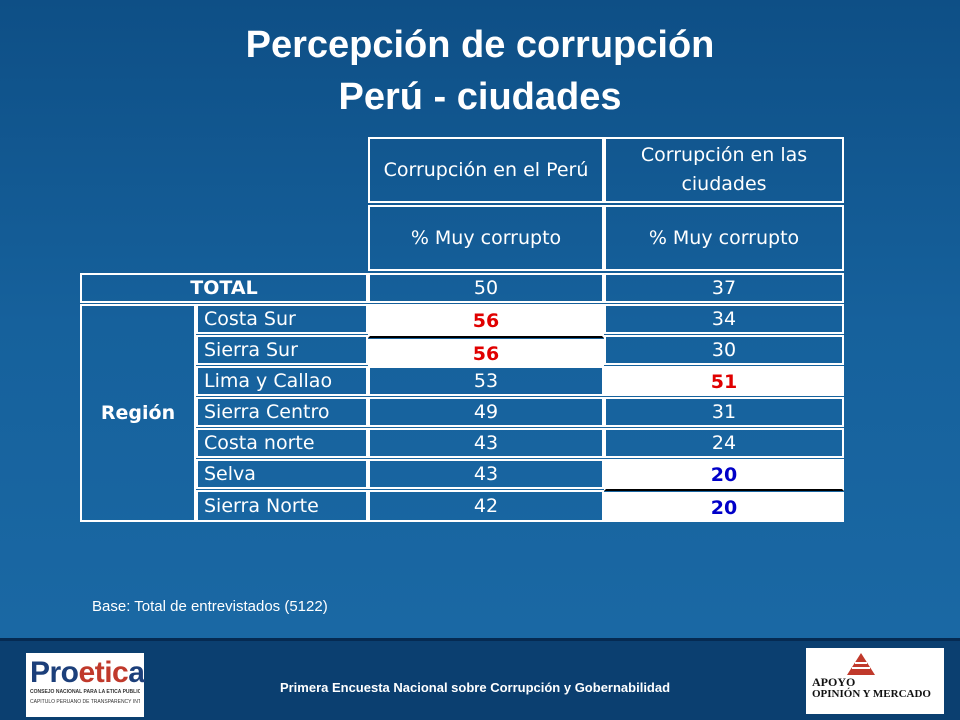 Image resolution: width=960 pixels, height=720 pixels. I want to click on page-title-line1: Percepción de corrupción, so click(480, 45).